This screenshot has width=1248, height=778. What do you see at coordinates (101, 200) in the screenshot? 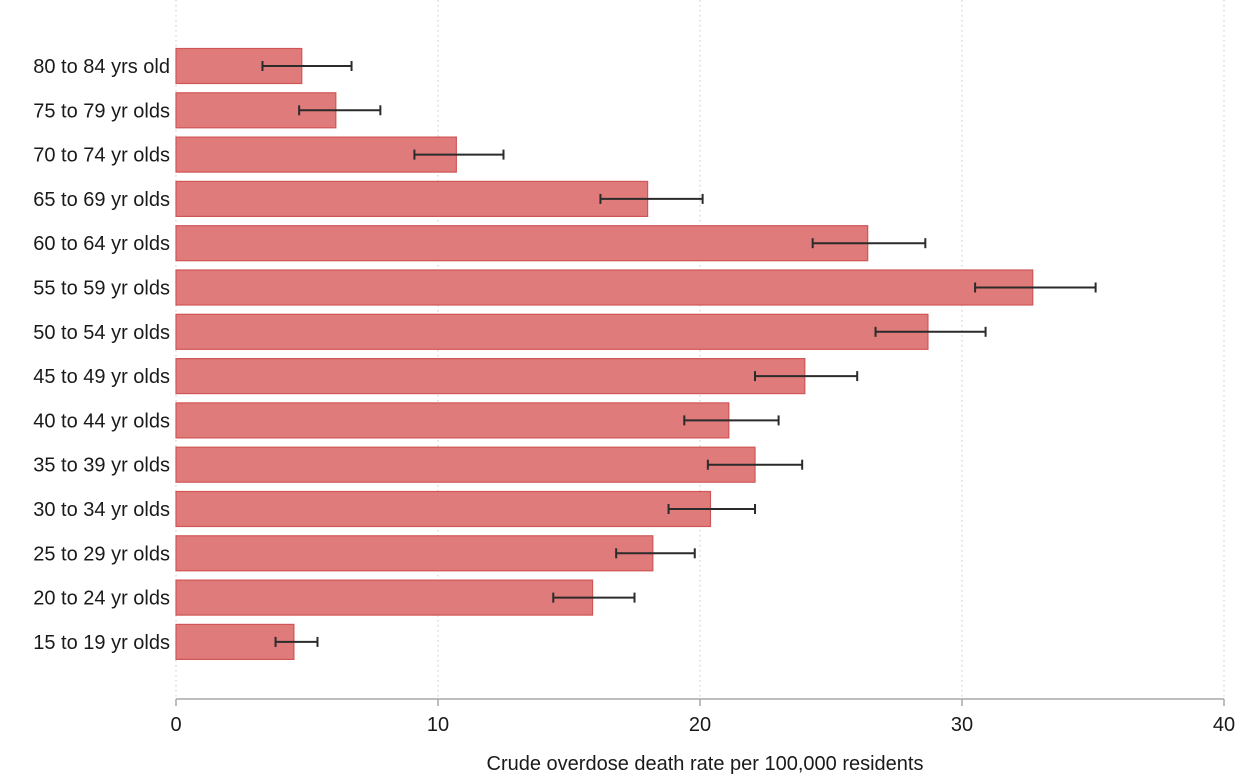
I see `category-label: 65 to 69 yr olds` at bounding box center [101, 200].